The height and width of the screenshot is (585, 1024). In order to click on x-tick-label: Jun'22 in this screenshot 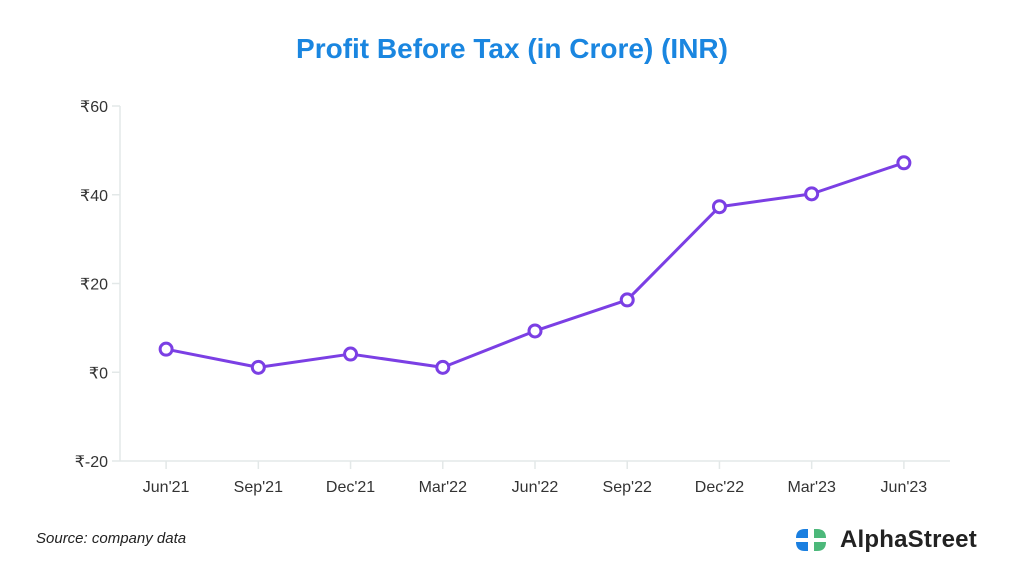, I will do `click(535, 487)`.